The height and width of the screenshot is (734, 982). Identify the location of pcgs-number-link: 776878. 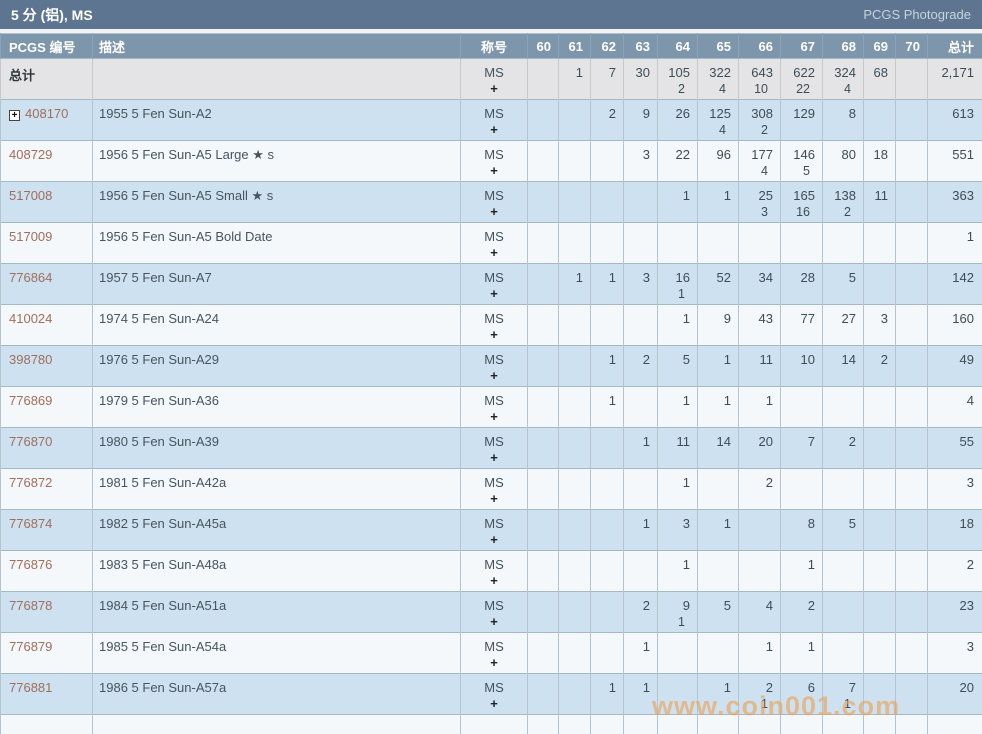
(31, 605).